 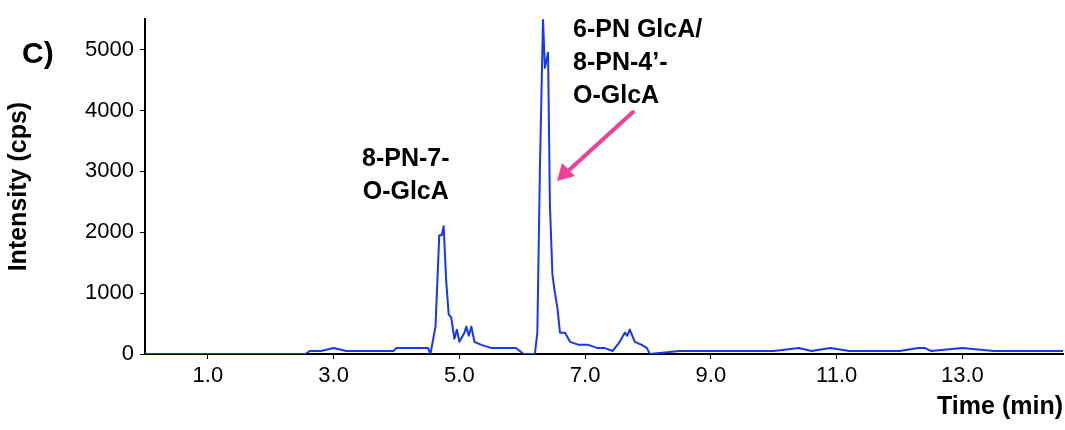 What do you see at coordinates (38, 53) in the screenshot?
I see `text: C)` at bounding box center [38, 53].